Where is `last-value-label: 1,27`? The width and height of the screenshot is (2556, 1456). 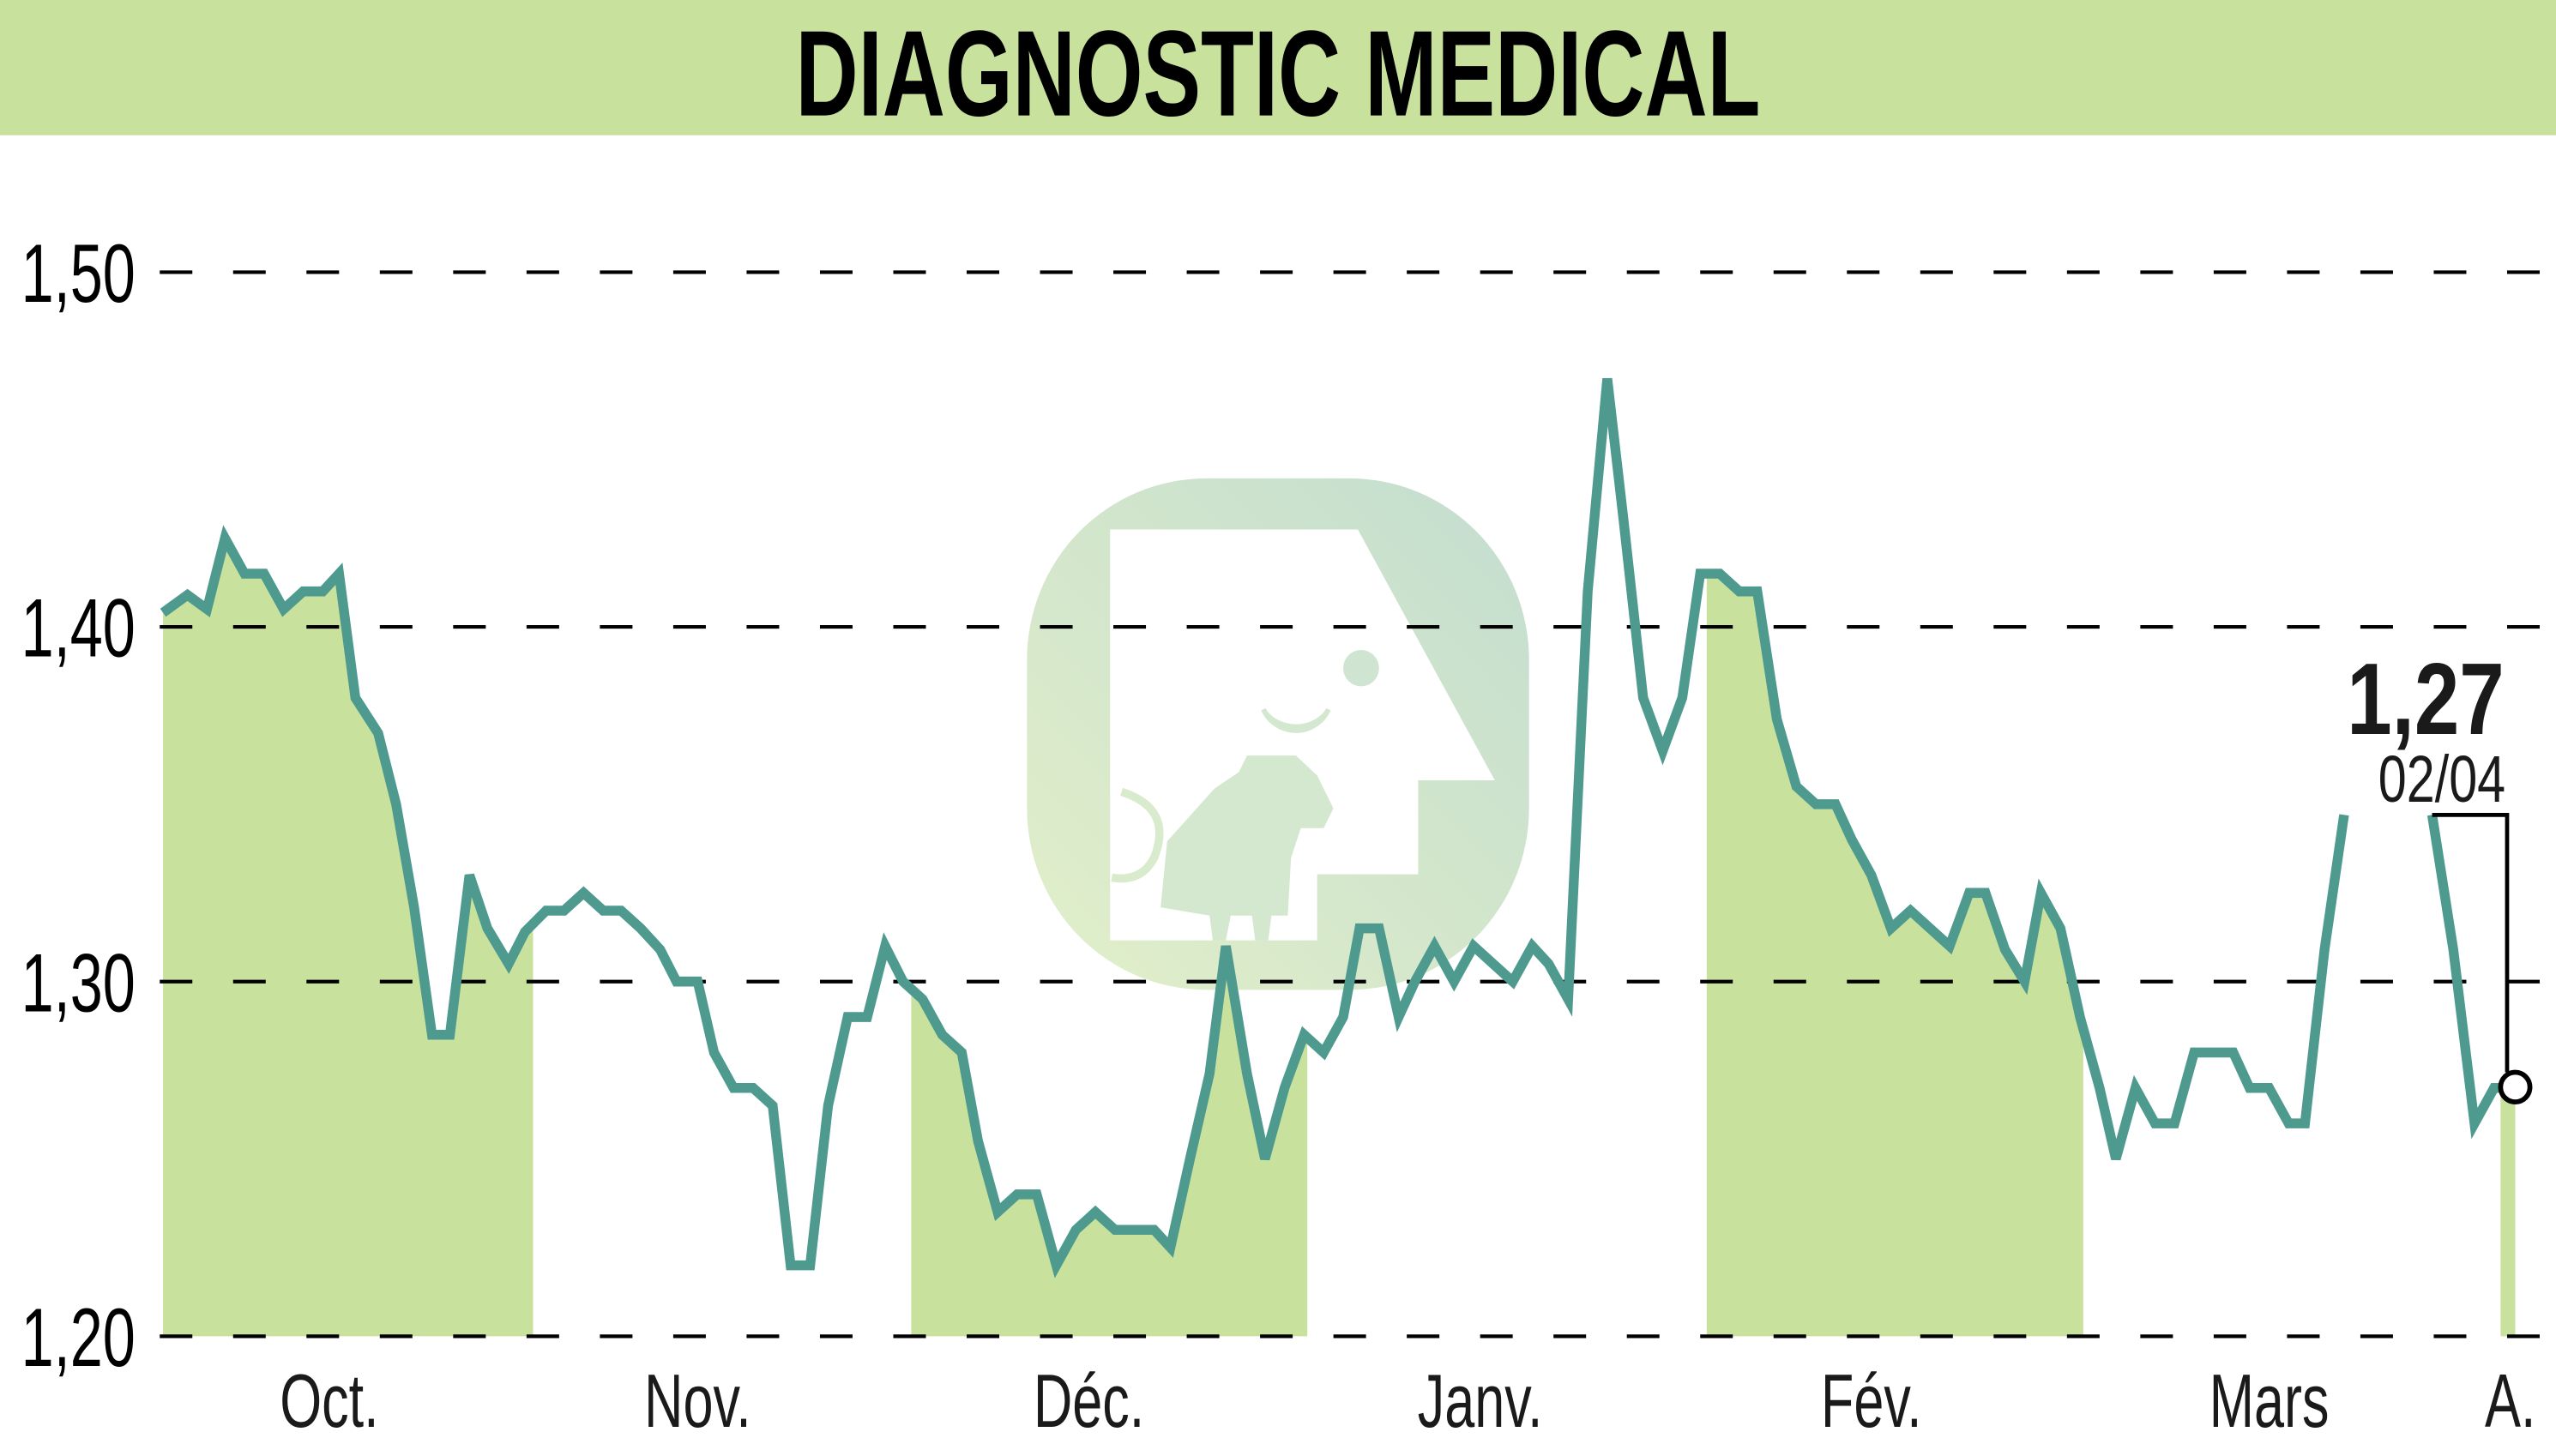
last-value-label: 1,27 is located at coordinates (2425, 698).